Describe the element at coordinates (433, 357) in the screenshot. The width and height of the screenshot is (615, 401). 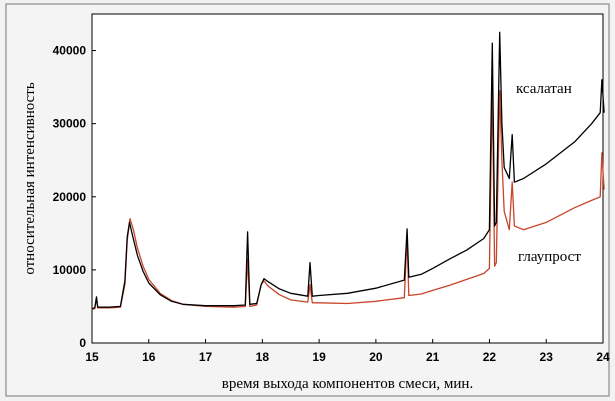
I see `x-tick-label-21: 21` at that location.